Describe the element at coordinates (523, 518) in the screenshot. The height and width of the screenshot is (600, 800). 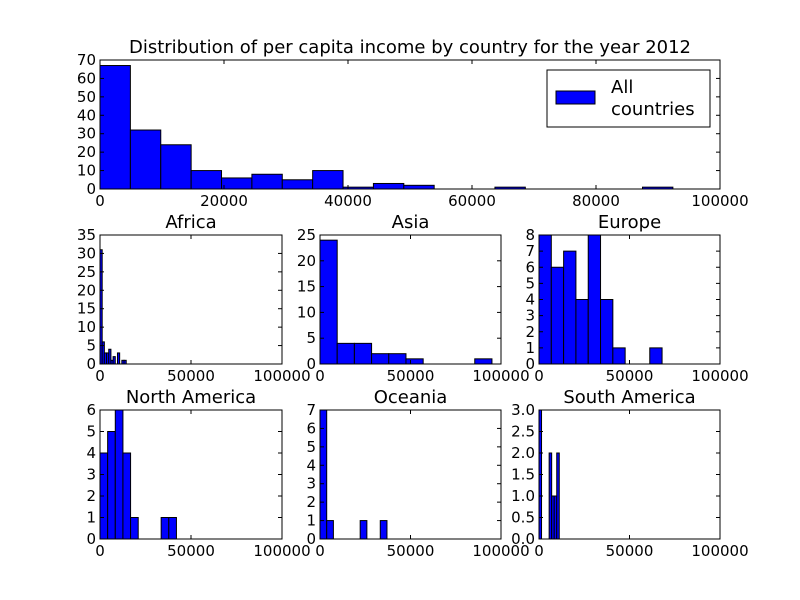
I see `y-tick-label: 0.5` at that location.